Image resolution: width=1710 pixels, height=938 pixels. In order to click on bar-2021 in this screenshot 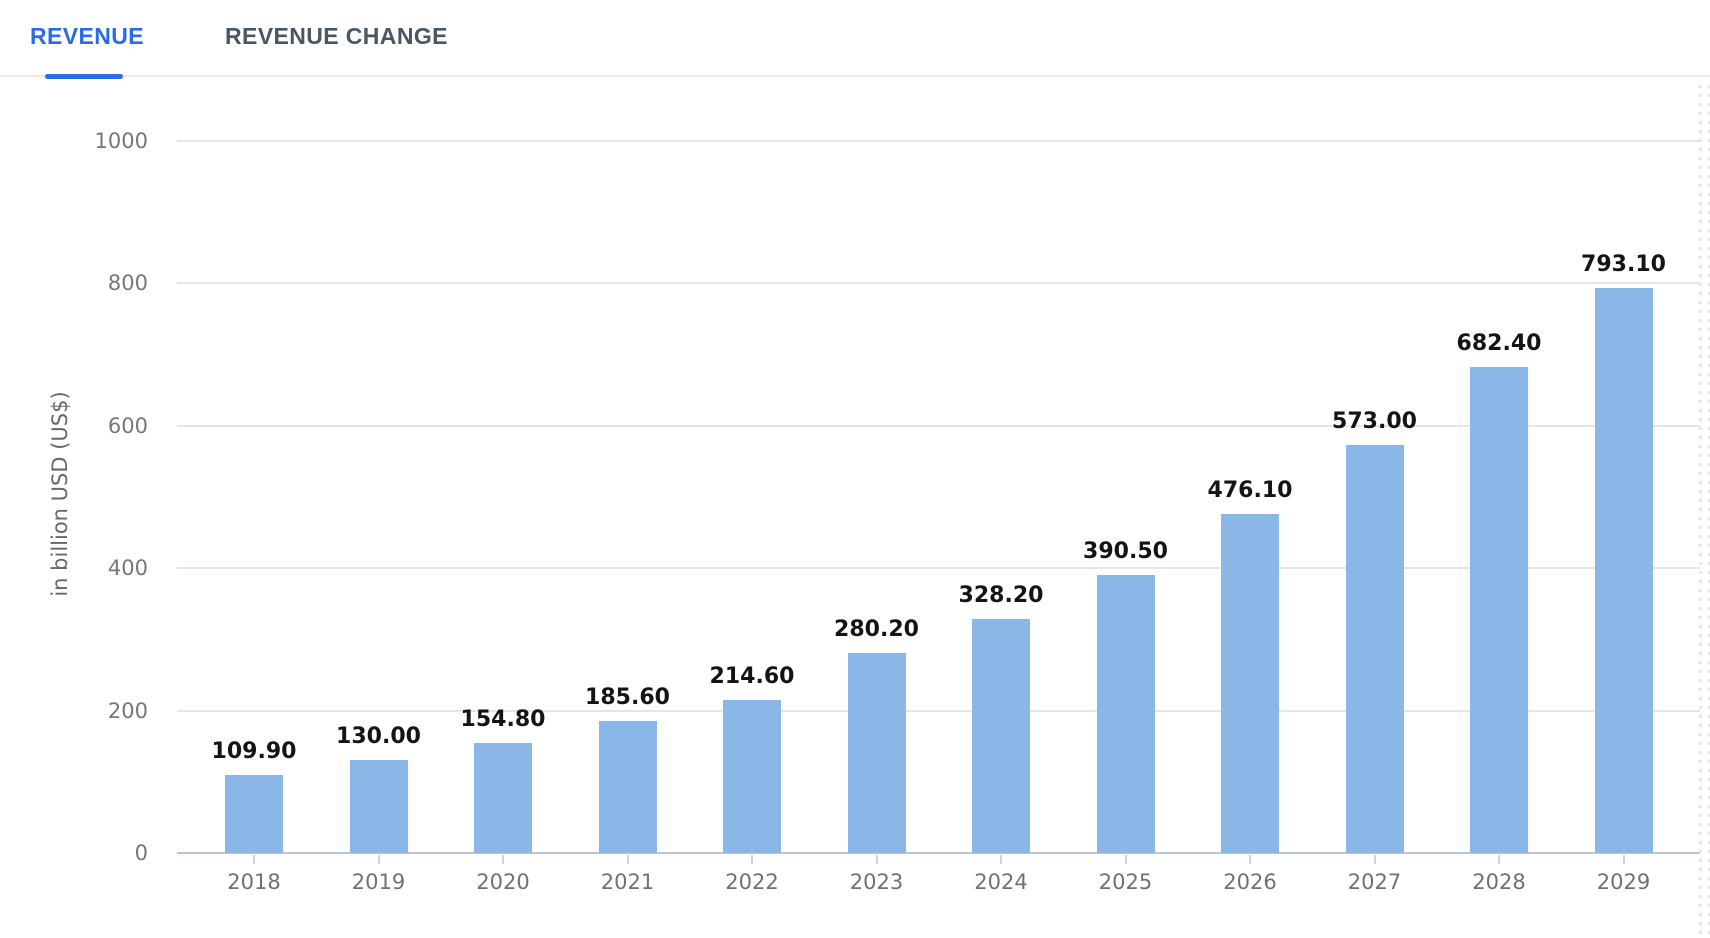, I will do `click(627, 786)`.